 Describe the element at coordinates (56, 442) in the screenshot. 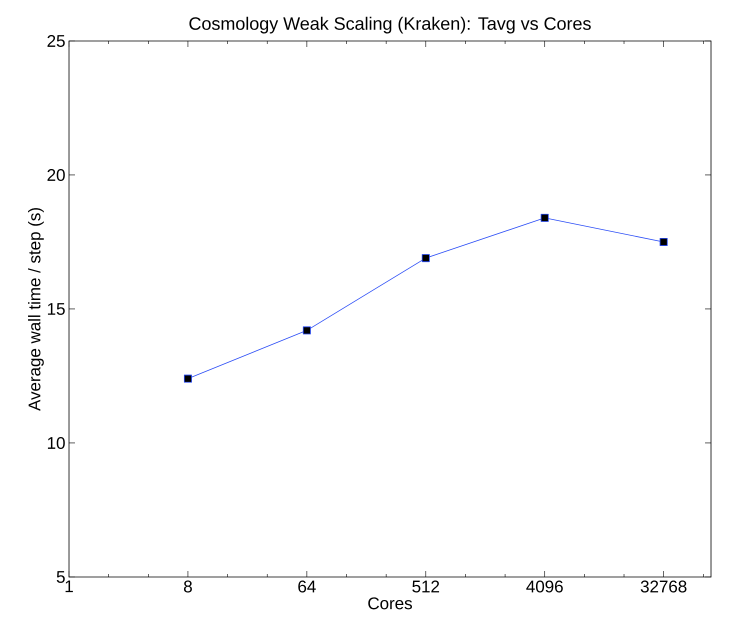

I see `y-tick-label: 10` at that location.